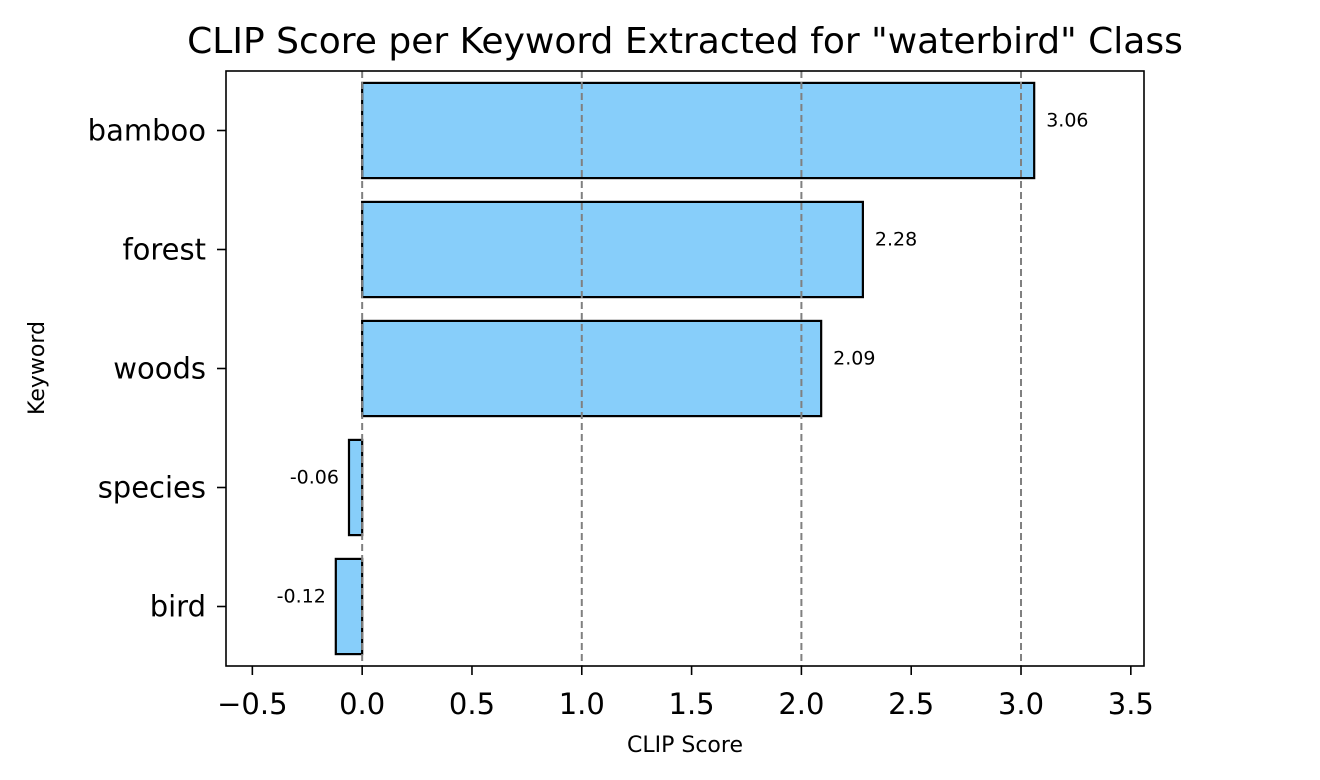  What do you see at coordinates (854, 359) in the screenshot?
I see `value-label-woods: 2.09` at bounding box center [854, 359].